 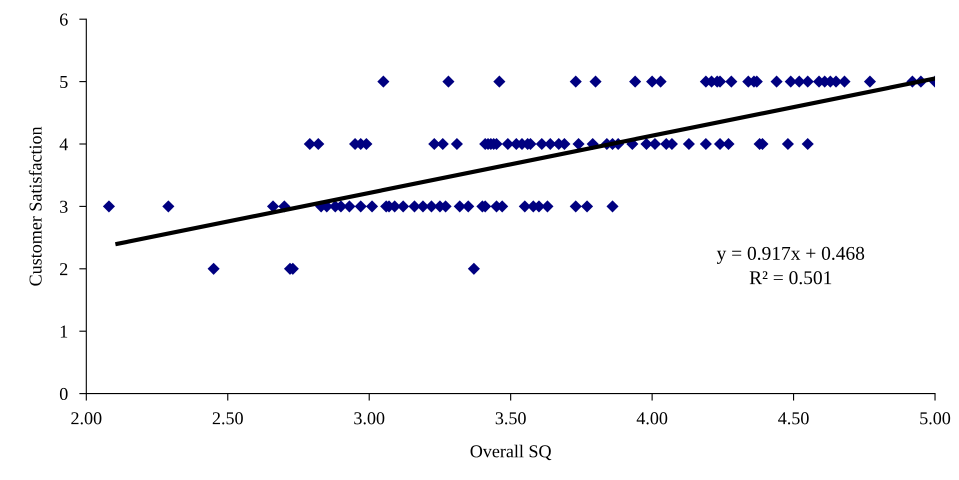 I want to click on y-tick-label: 4, so click(x=64, y=144).